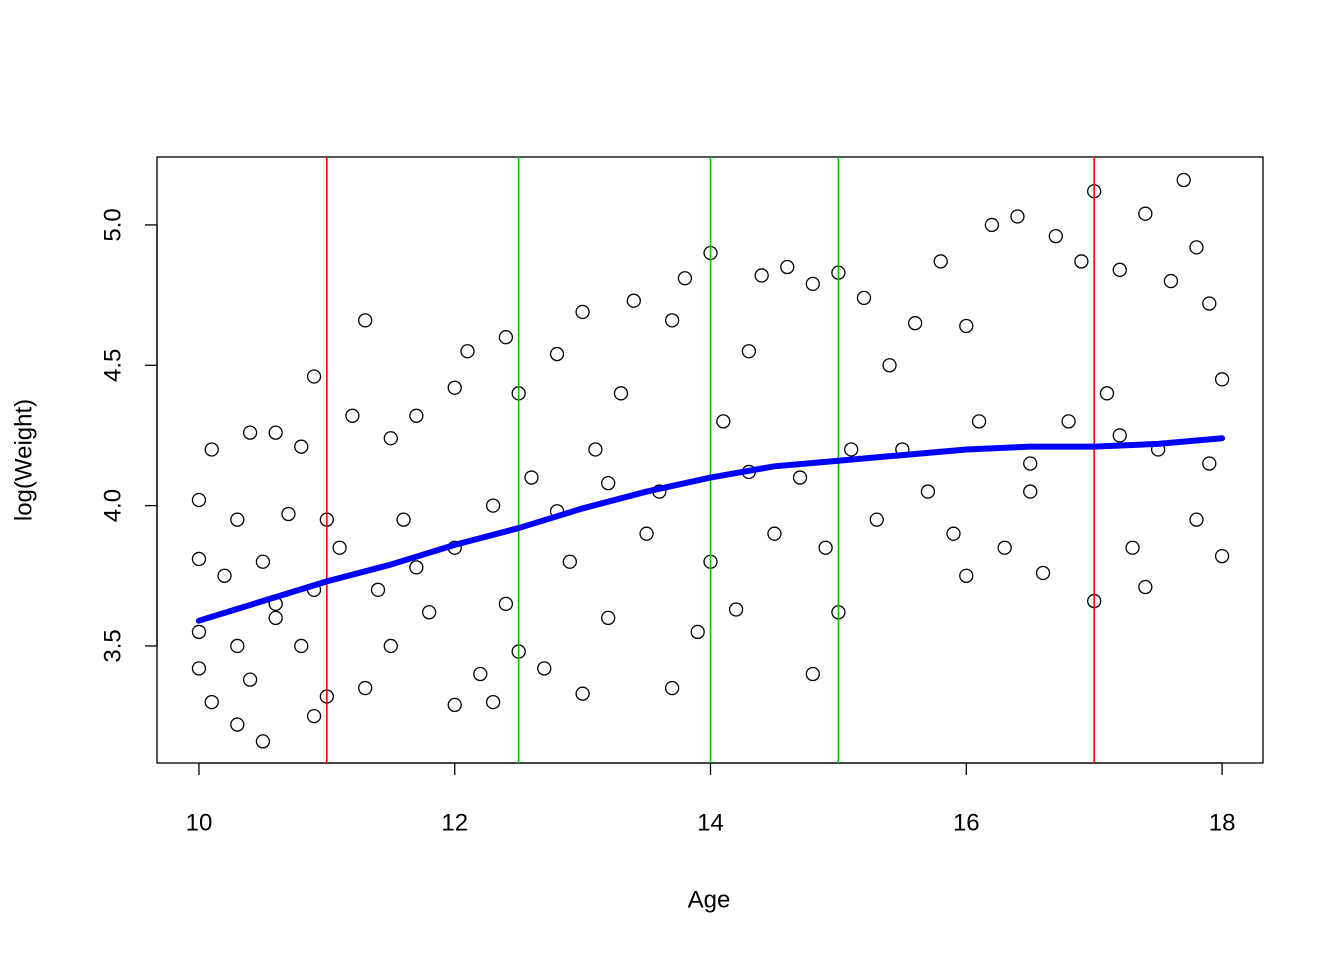 This screenshot has width=1344, height=965. I want to click on y-axis-title: log(Weight), so click(23, 460).